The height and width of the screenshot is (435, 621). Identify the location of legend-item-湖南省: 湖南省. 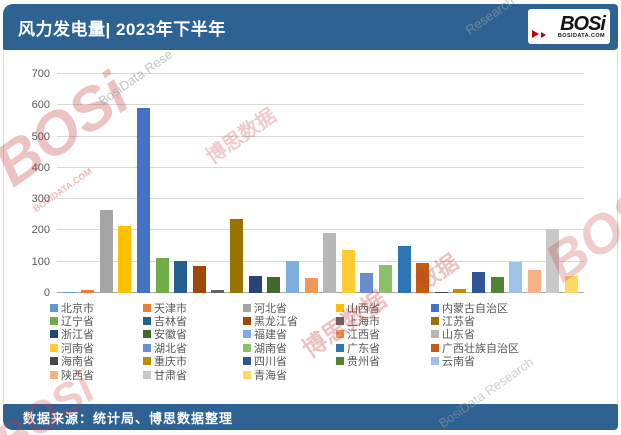
(289, 348).